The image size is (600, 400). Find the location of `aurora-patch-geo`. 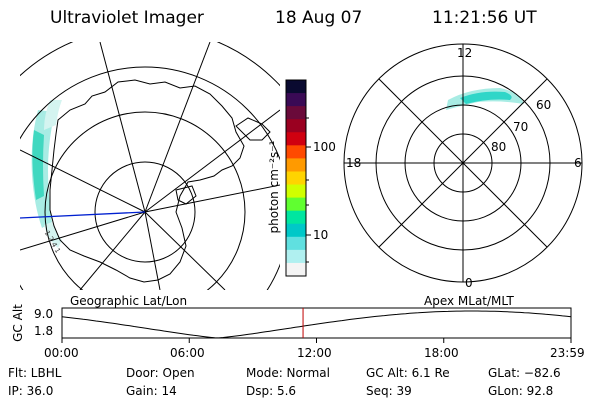

aurora-patch-geo is located at coordinates (46, 174).